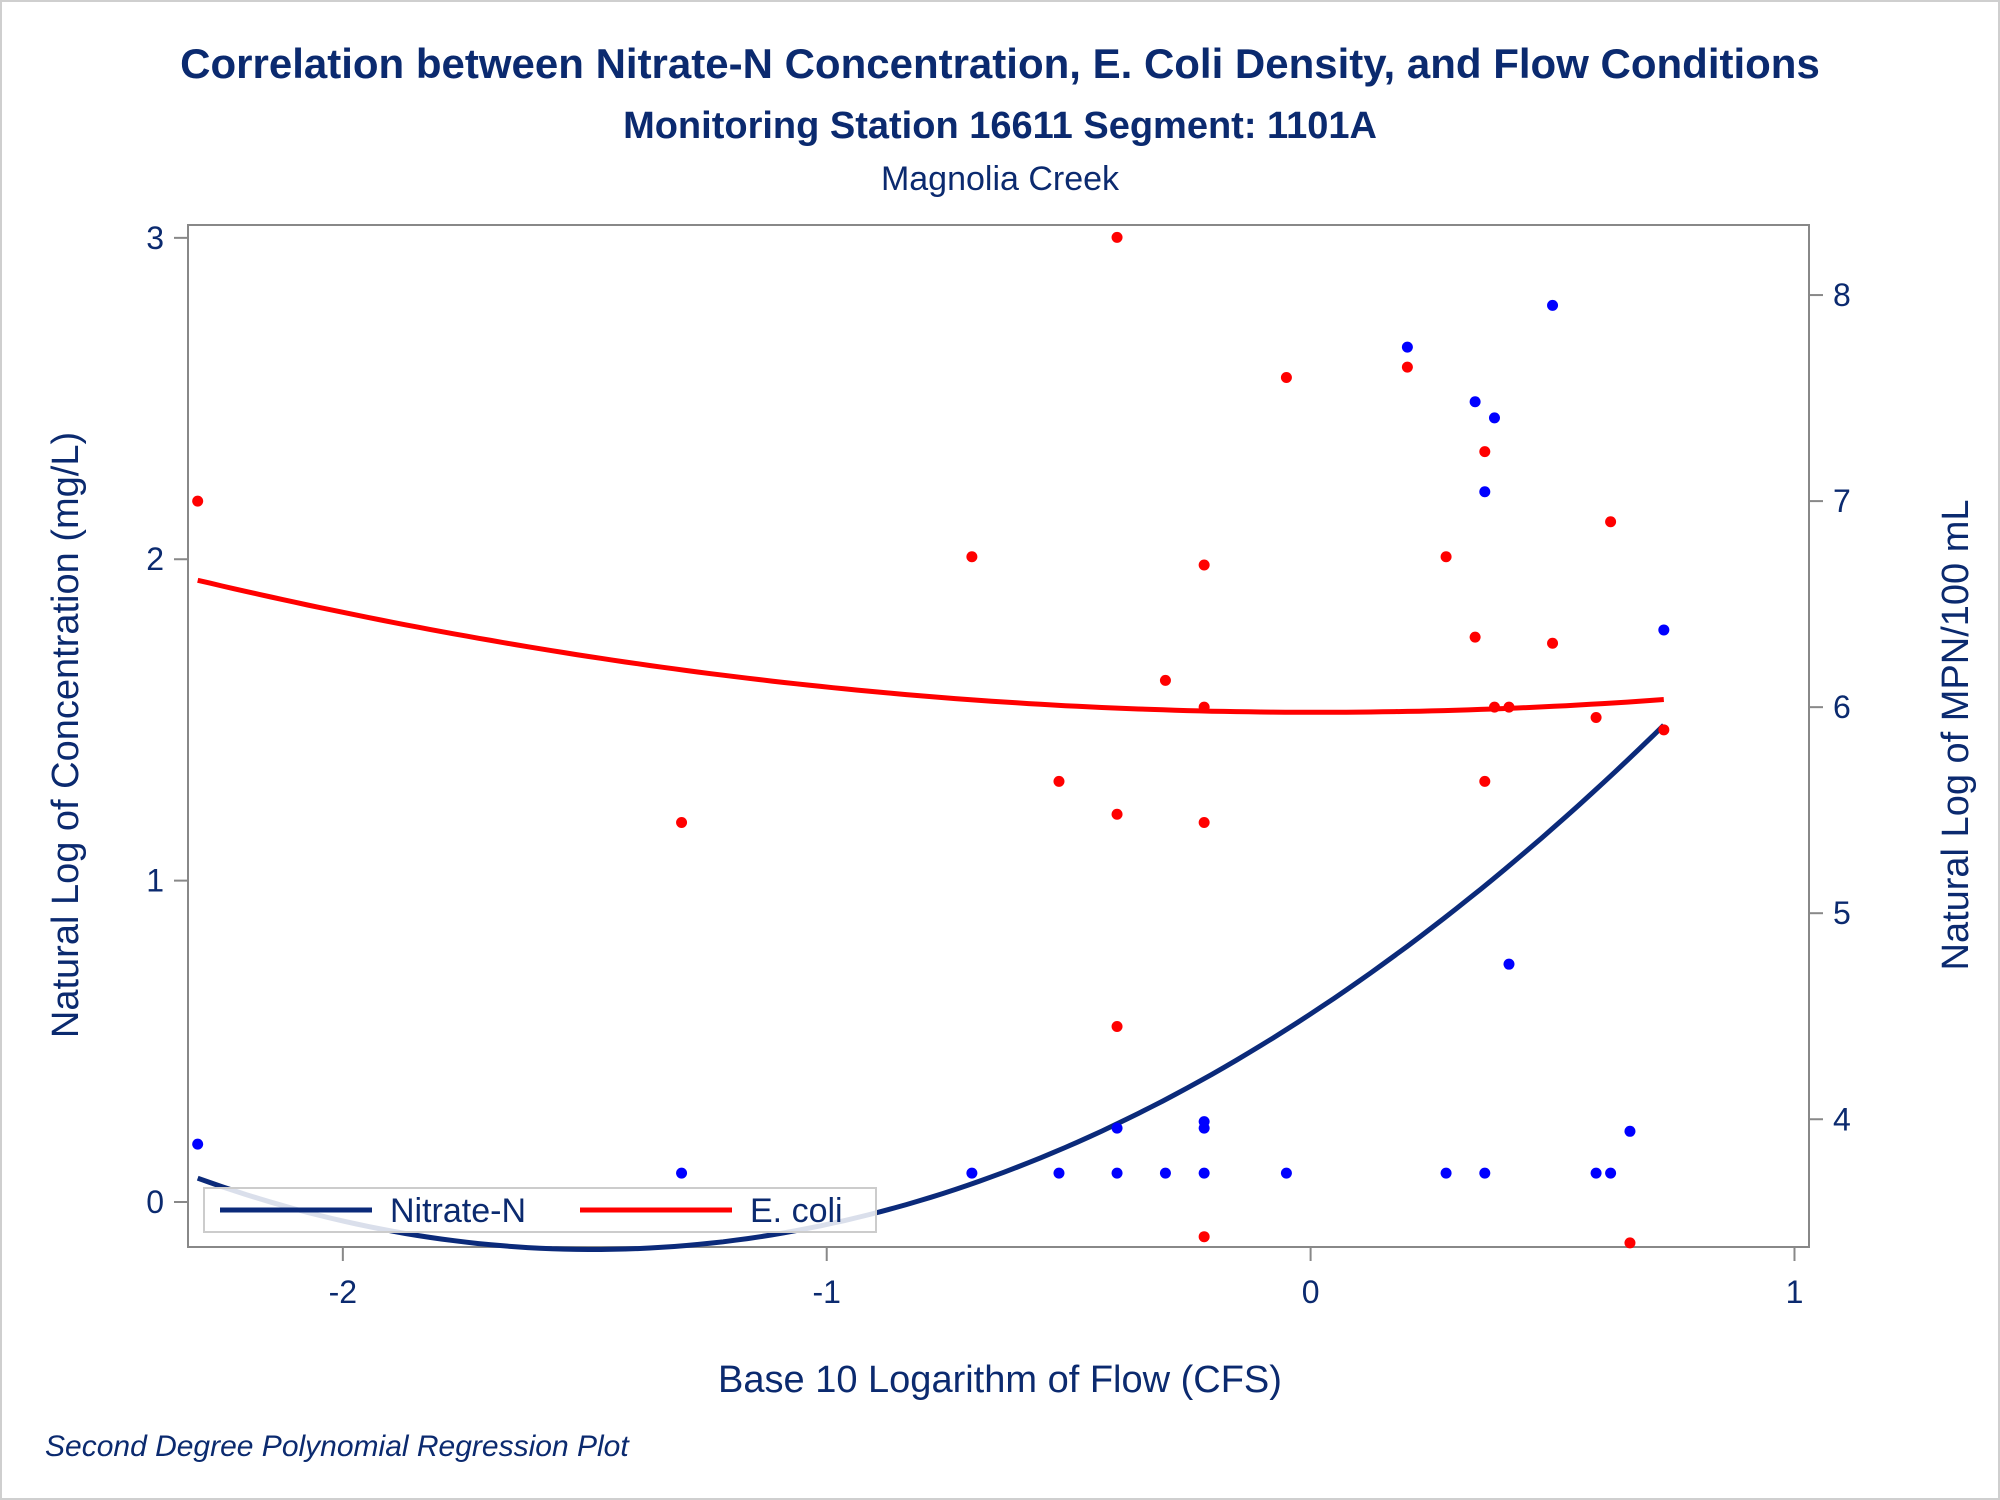  What do you see at coordinates (343, 1292) in the screenshot?
I see `x-tick-label: -2` at bounding box center [343, 1292].